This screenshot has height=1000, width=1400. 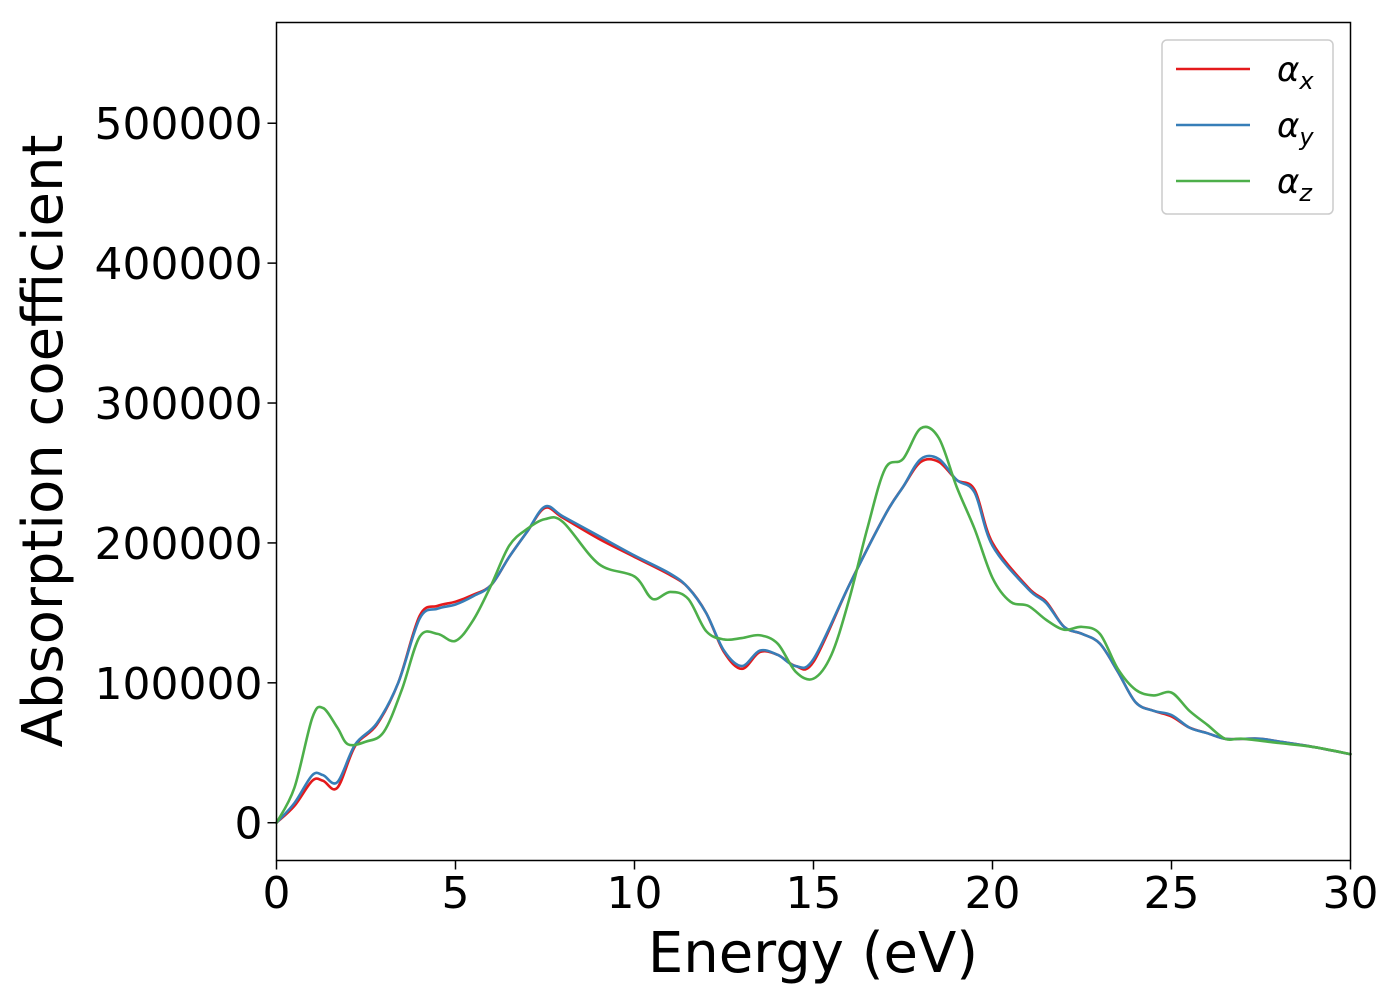 I want to click on x-axis-title: Energy (eV), so click(x=813, y=953).